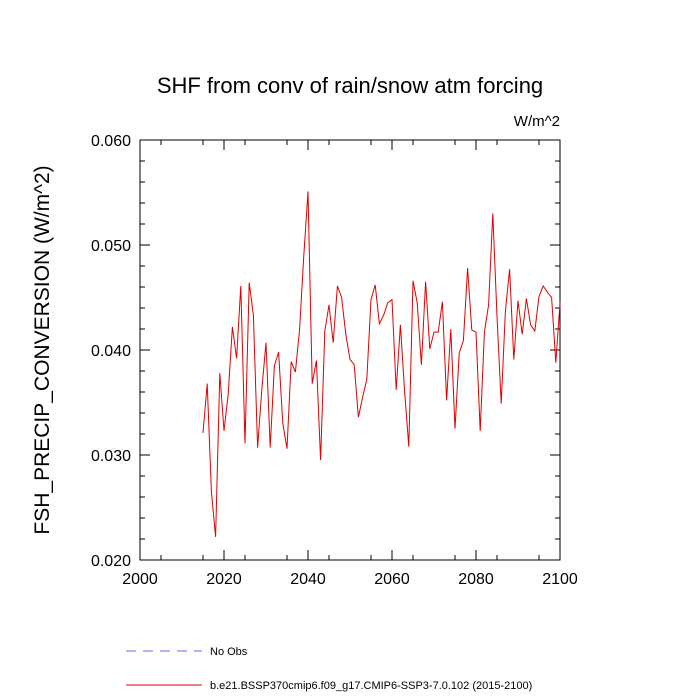 This screenshot has height=700, width=700. Describe the element at coordinates (560, 579) in the screenshot. I see `x-tick-label: 2100` at that location.